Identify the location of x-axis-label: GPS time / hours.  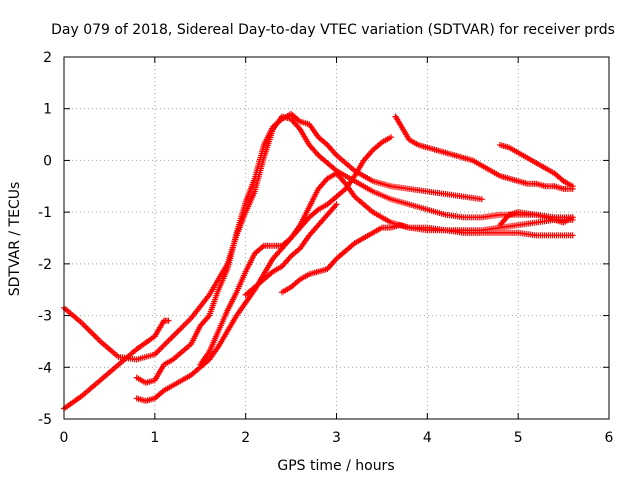
(335, 466).